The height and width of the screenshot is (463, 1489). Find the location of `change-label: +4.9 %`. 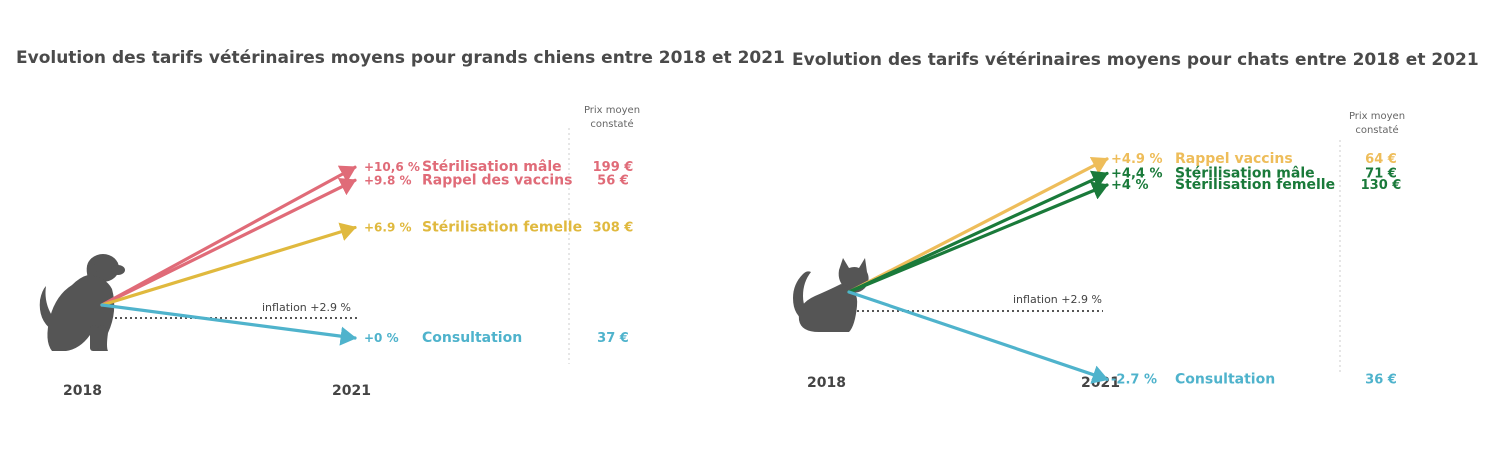

change-label: +4.9 % is located at coordinates (1136, 159).